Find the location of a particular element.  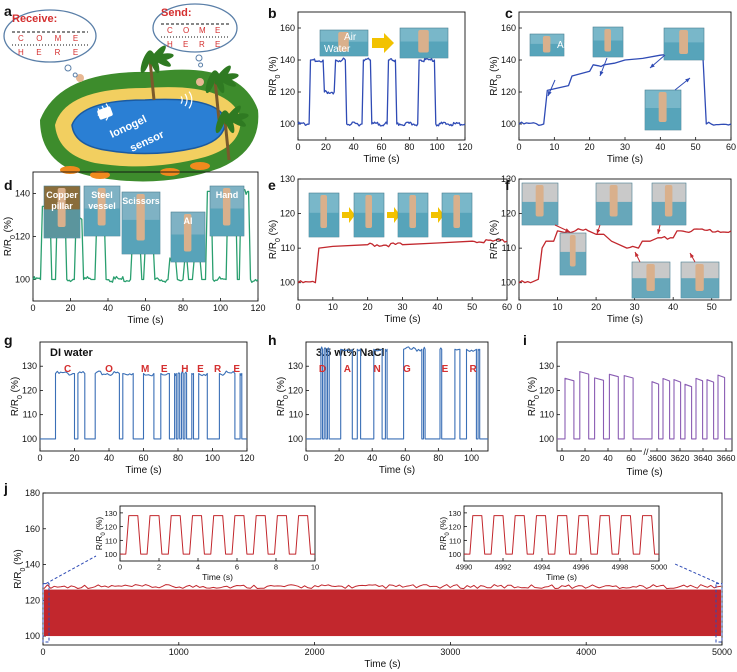

x-tick-label: 2000 is located at coordinates (315, 652).